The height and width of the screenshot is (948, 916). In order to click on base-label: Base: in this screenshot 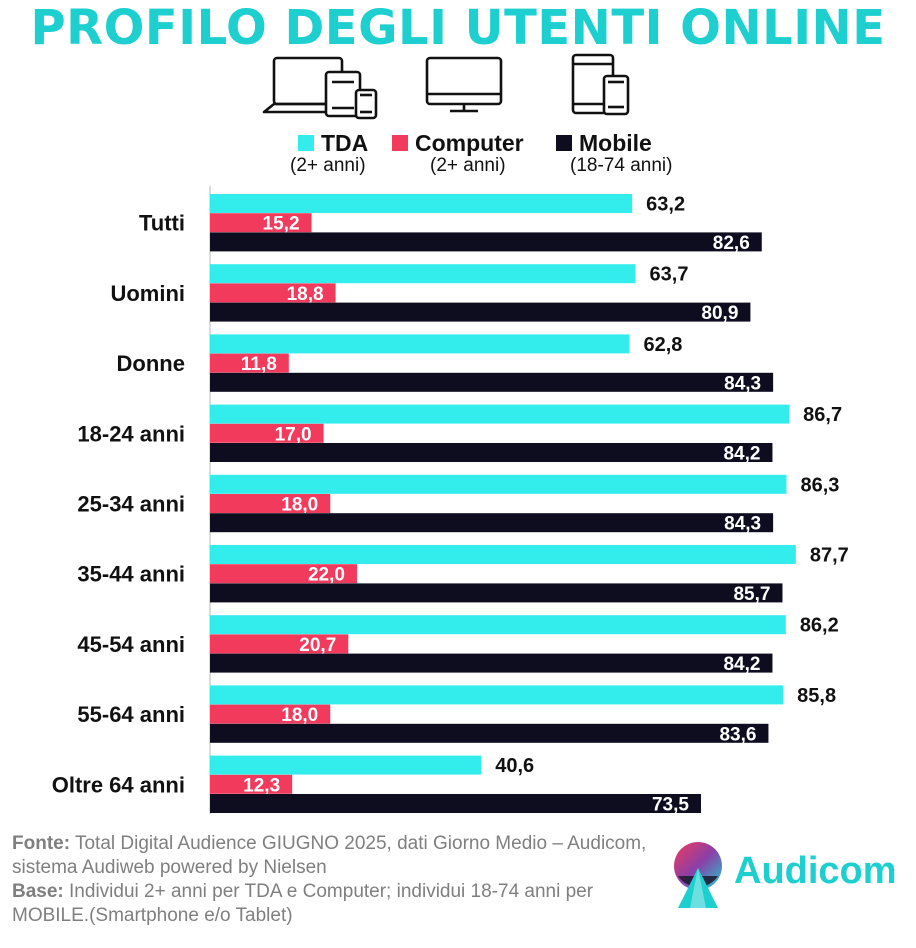, I will do `click(38, 891)`.